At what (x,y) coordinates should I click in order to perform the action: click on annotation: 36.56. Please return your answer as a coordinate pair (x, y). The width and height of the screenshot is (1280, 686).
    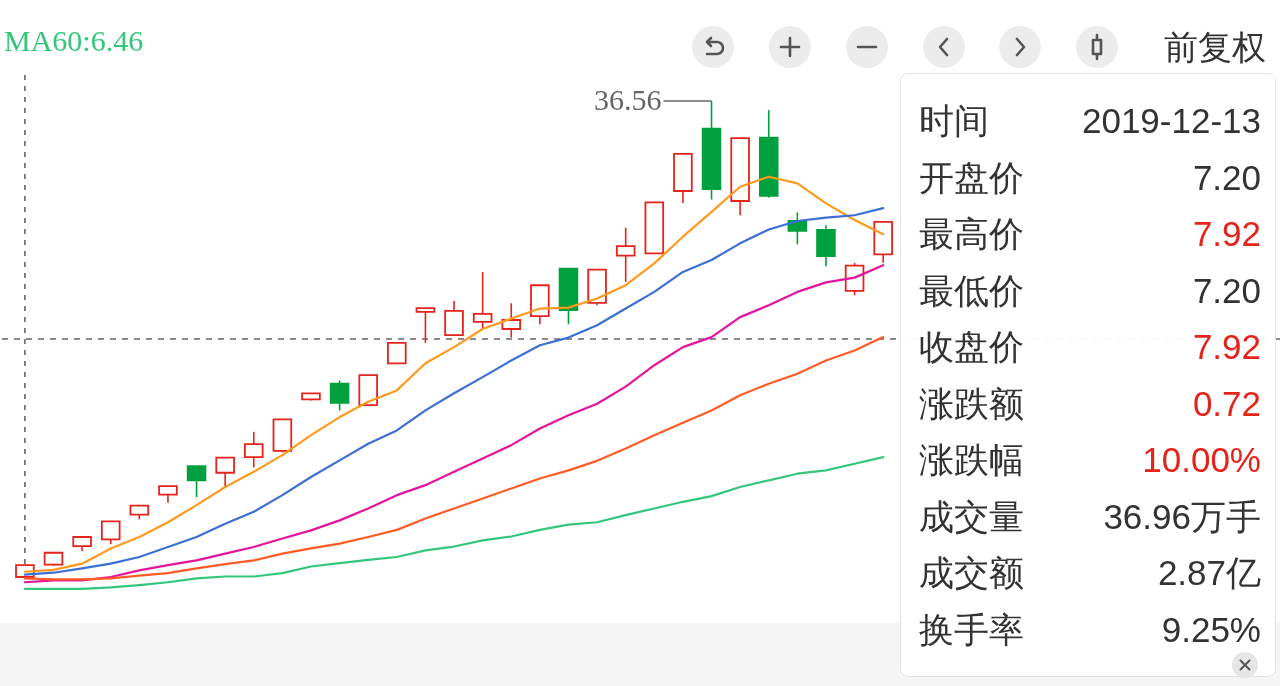
    Looking at the image, I should click on (628, 100).